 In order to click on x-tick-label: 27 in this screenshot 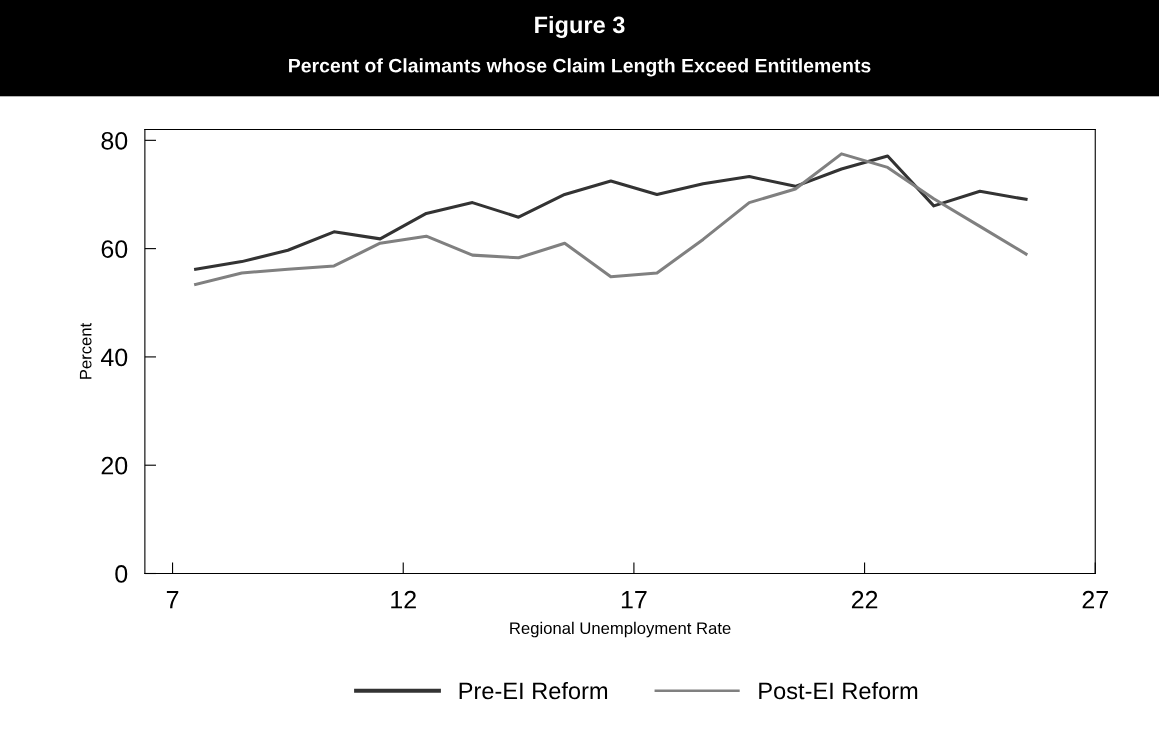, I will do `click(1095, 599)`.